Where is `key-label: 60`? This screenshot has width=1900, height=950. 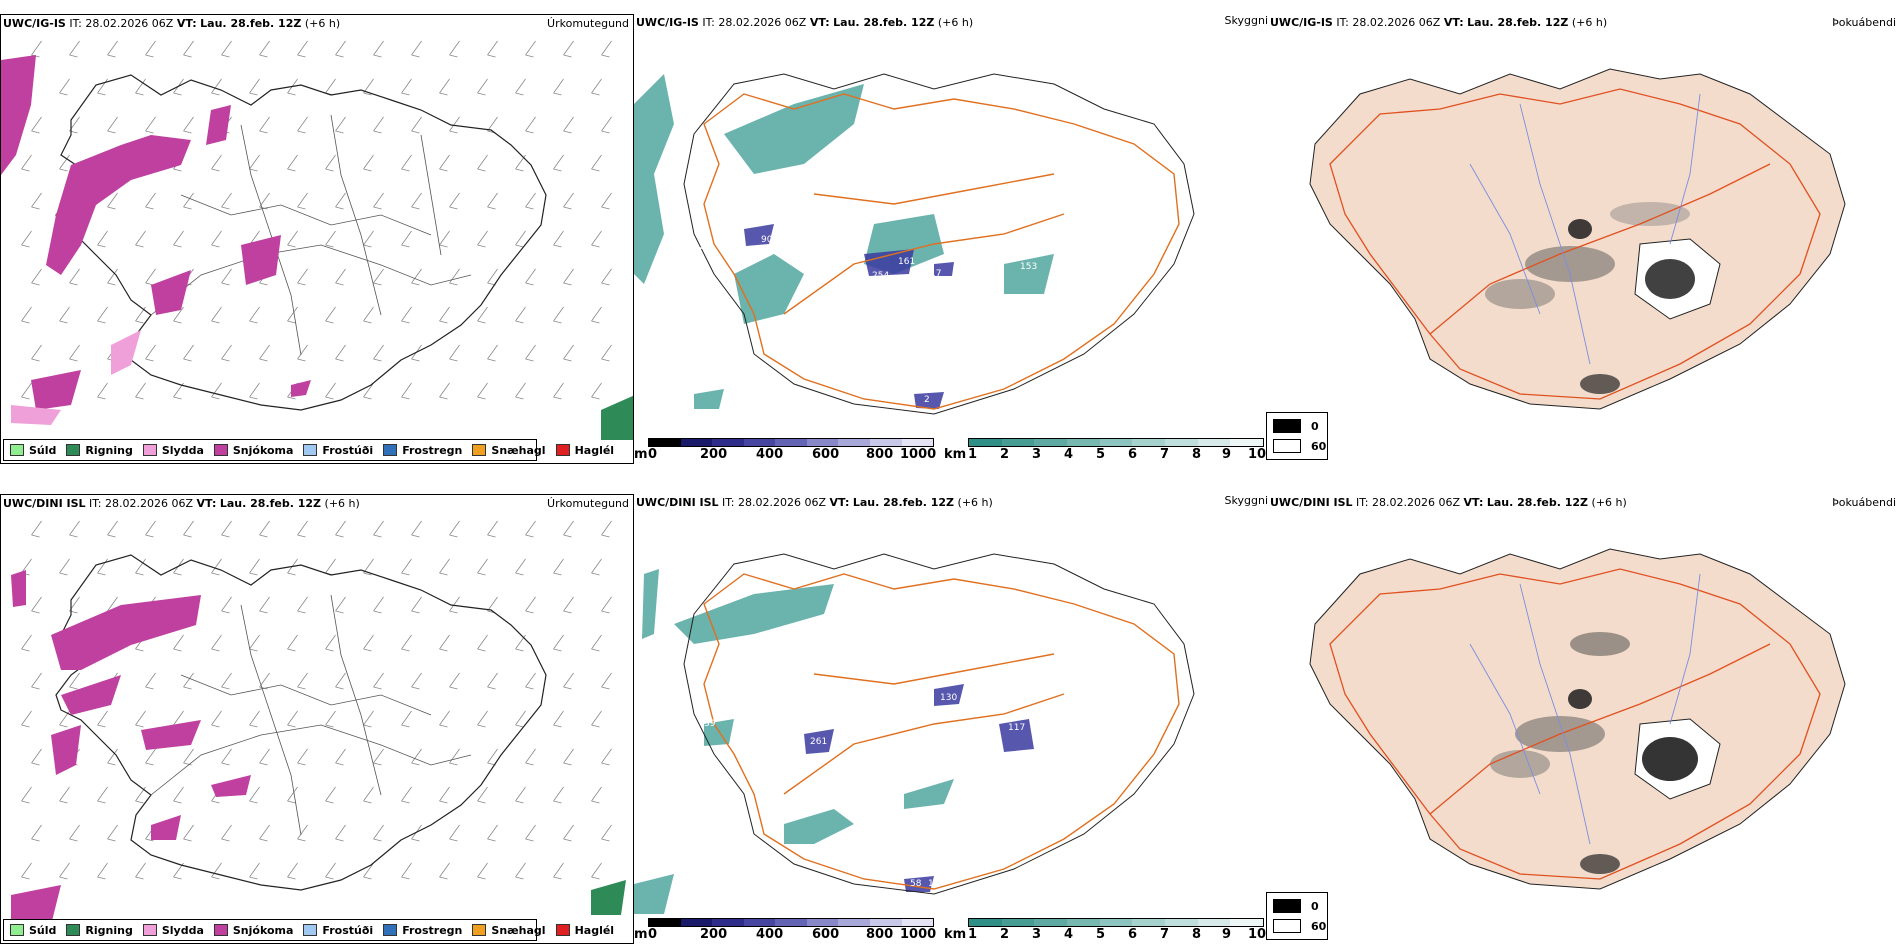
key-label: 60 is located at coordinates (1319, 446).